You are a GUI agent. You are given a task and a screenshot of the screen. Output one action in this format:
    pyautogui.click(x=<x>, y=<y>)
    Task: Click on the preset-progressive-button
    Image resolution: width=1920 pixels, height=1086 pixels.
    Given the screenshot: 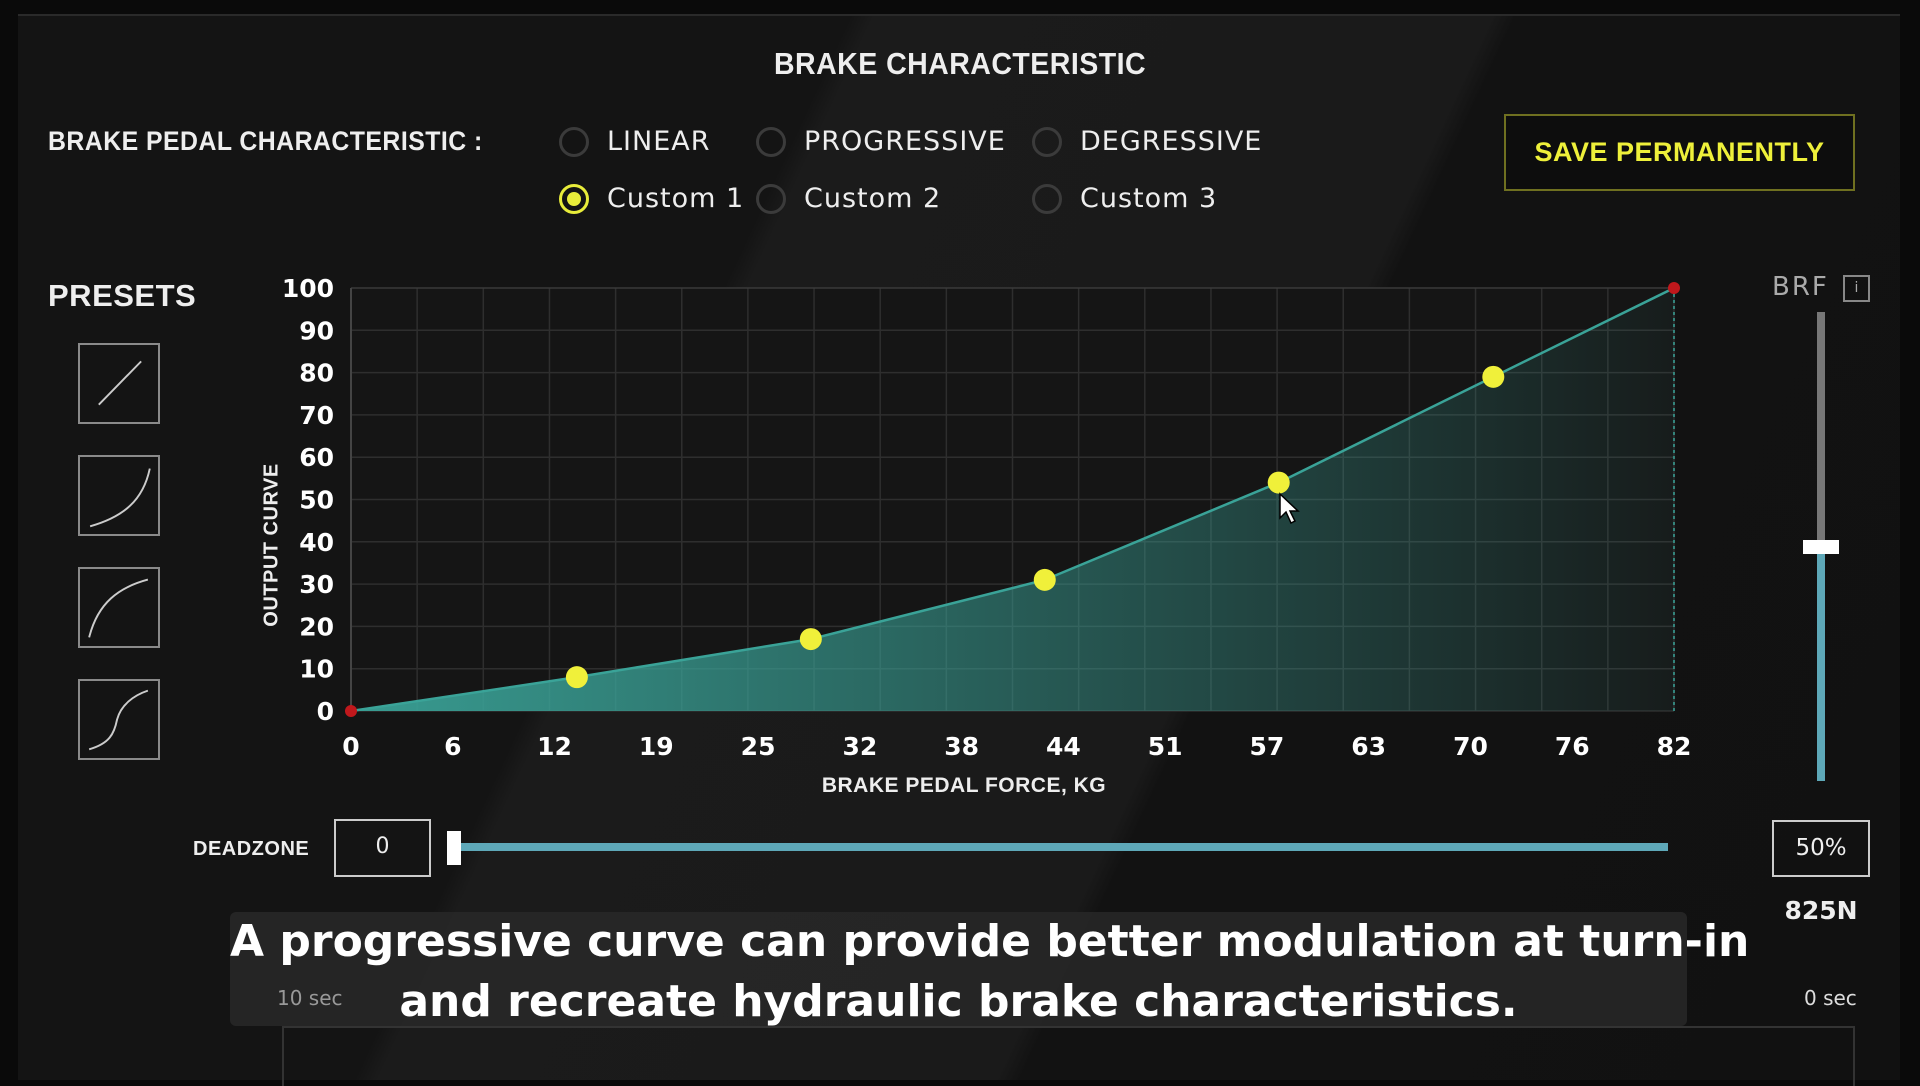 What is the action you would take?
    pyautogui.click(x=119, y=495)
    